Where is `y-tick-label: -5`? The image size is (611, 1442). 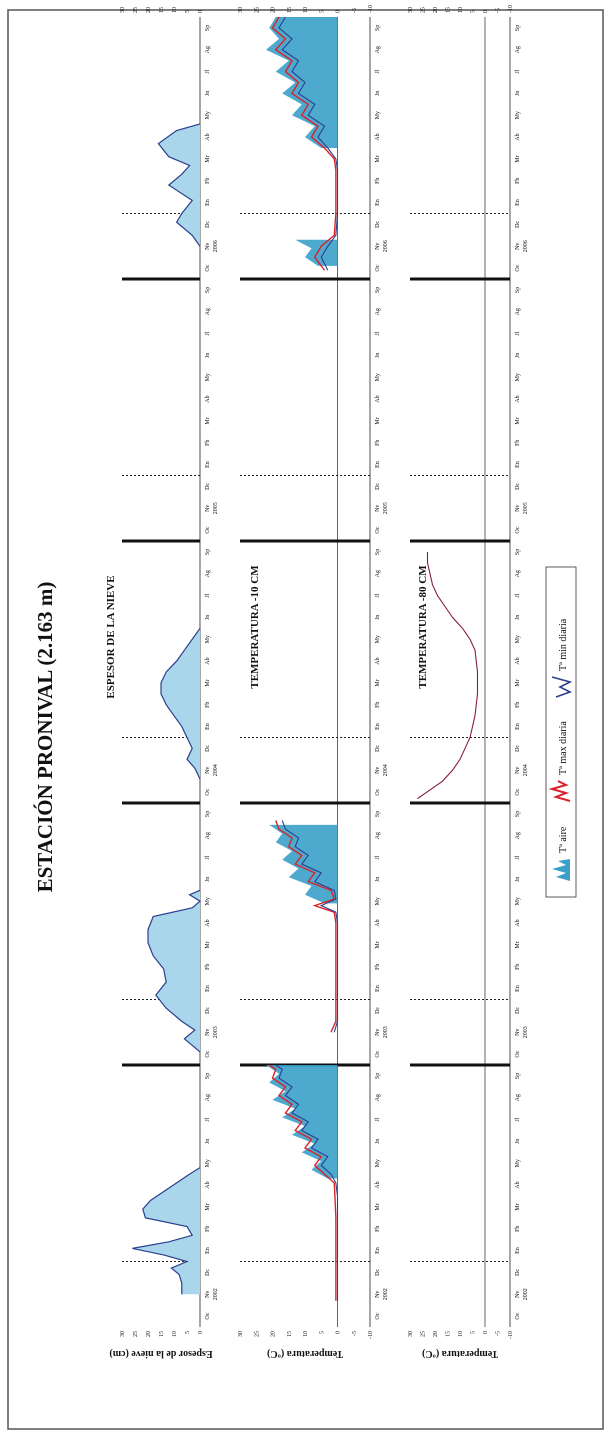 y-tick-label: -5 is located at coordinates (355, 1333).